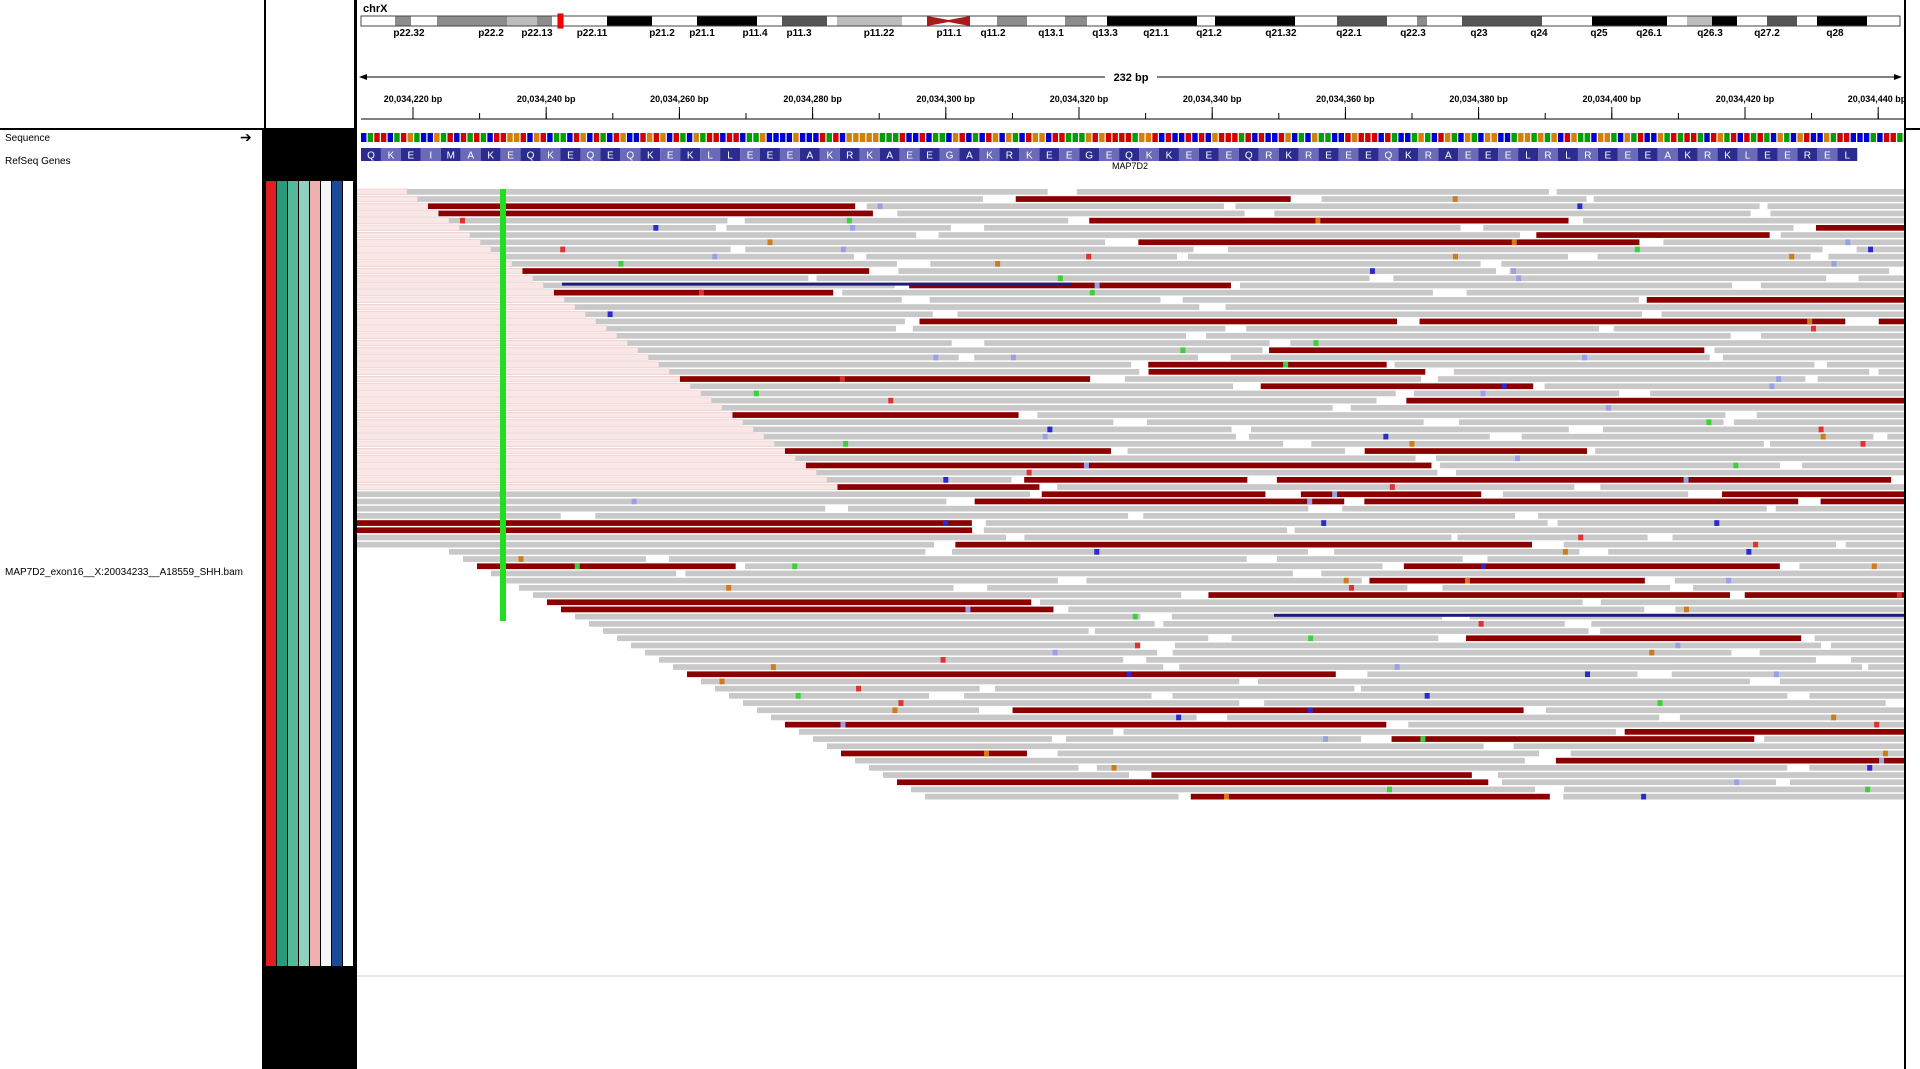 The image size is (1920, 1069). What do you see at coordinates (946, 99) in the screenshot?
I see `ruler-tick-label: 20,034,300 bp` at bounding box center [946, 99].